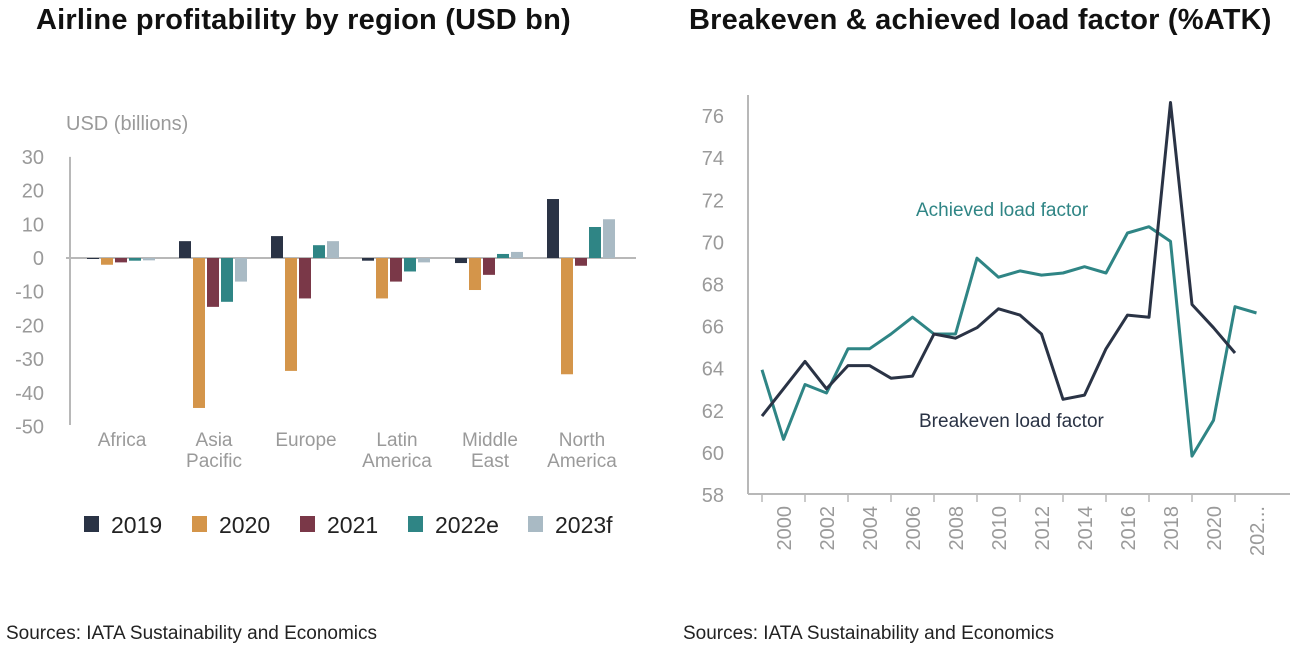 The height and width of the screenshot is (664, 1312). What do you see at coordinates (713, 286) in the screenshot?
I see `y-tick-label: 68` at bounding box center [713, 286].